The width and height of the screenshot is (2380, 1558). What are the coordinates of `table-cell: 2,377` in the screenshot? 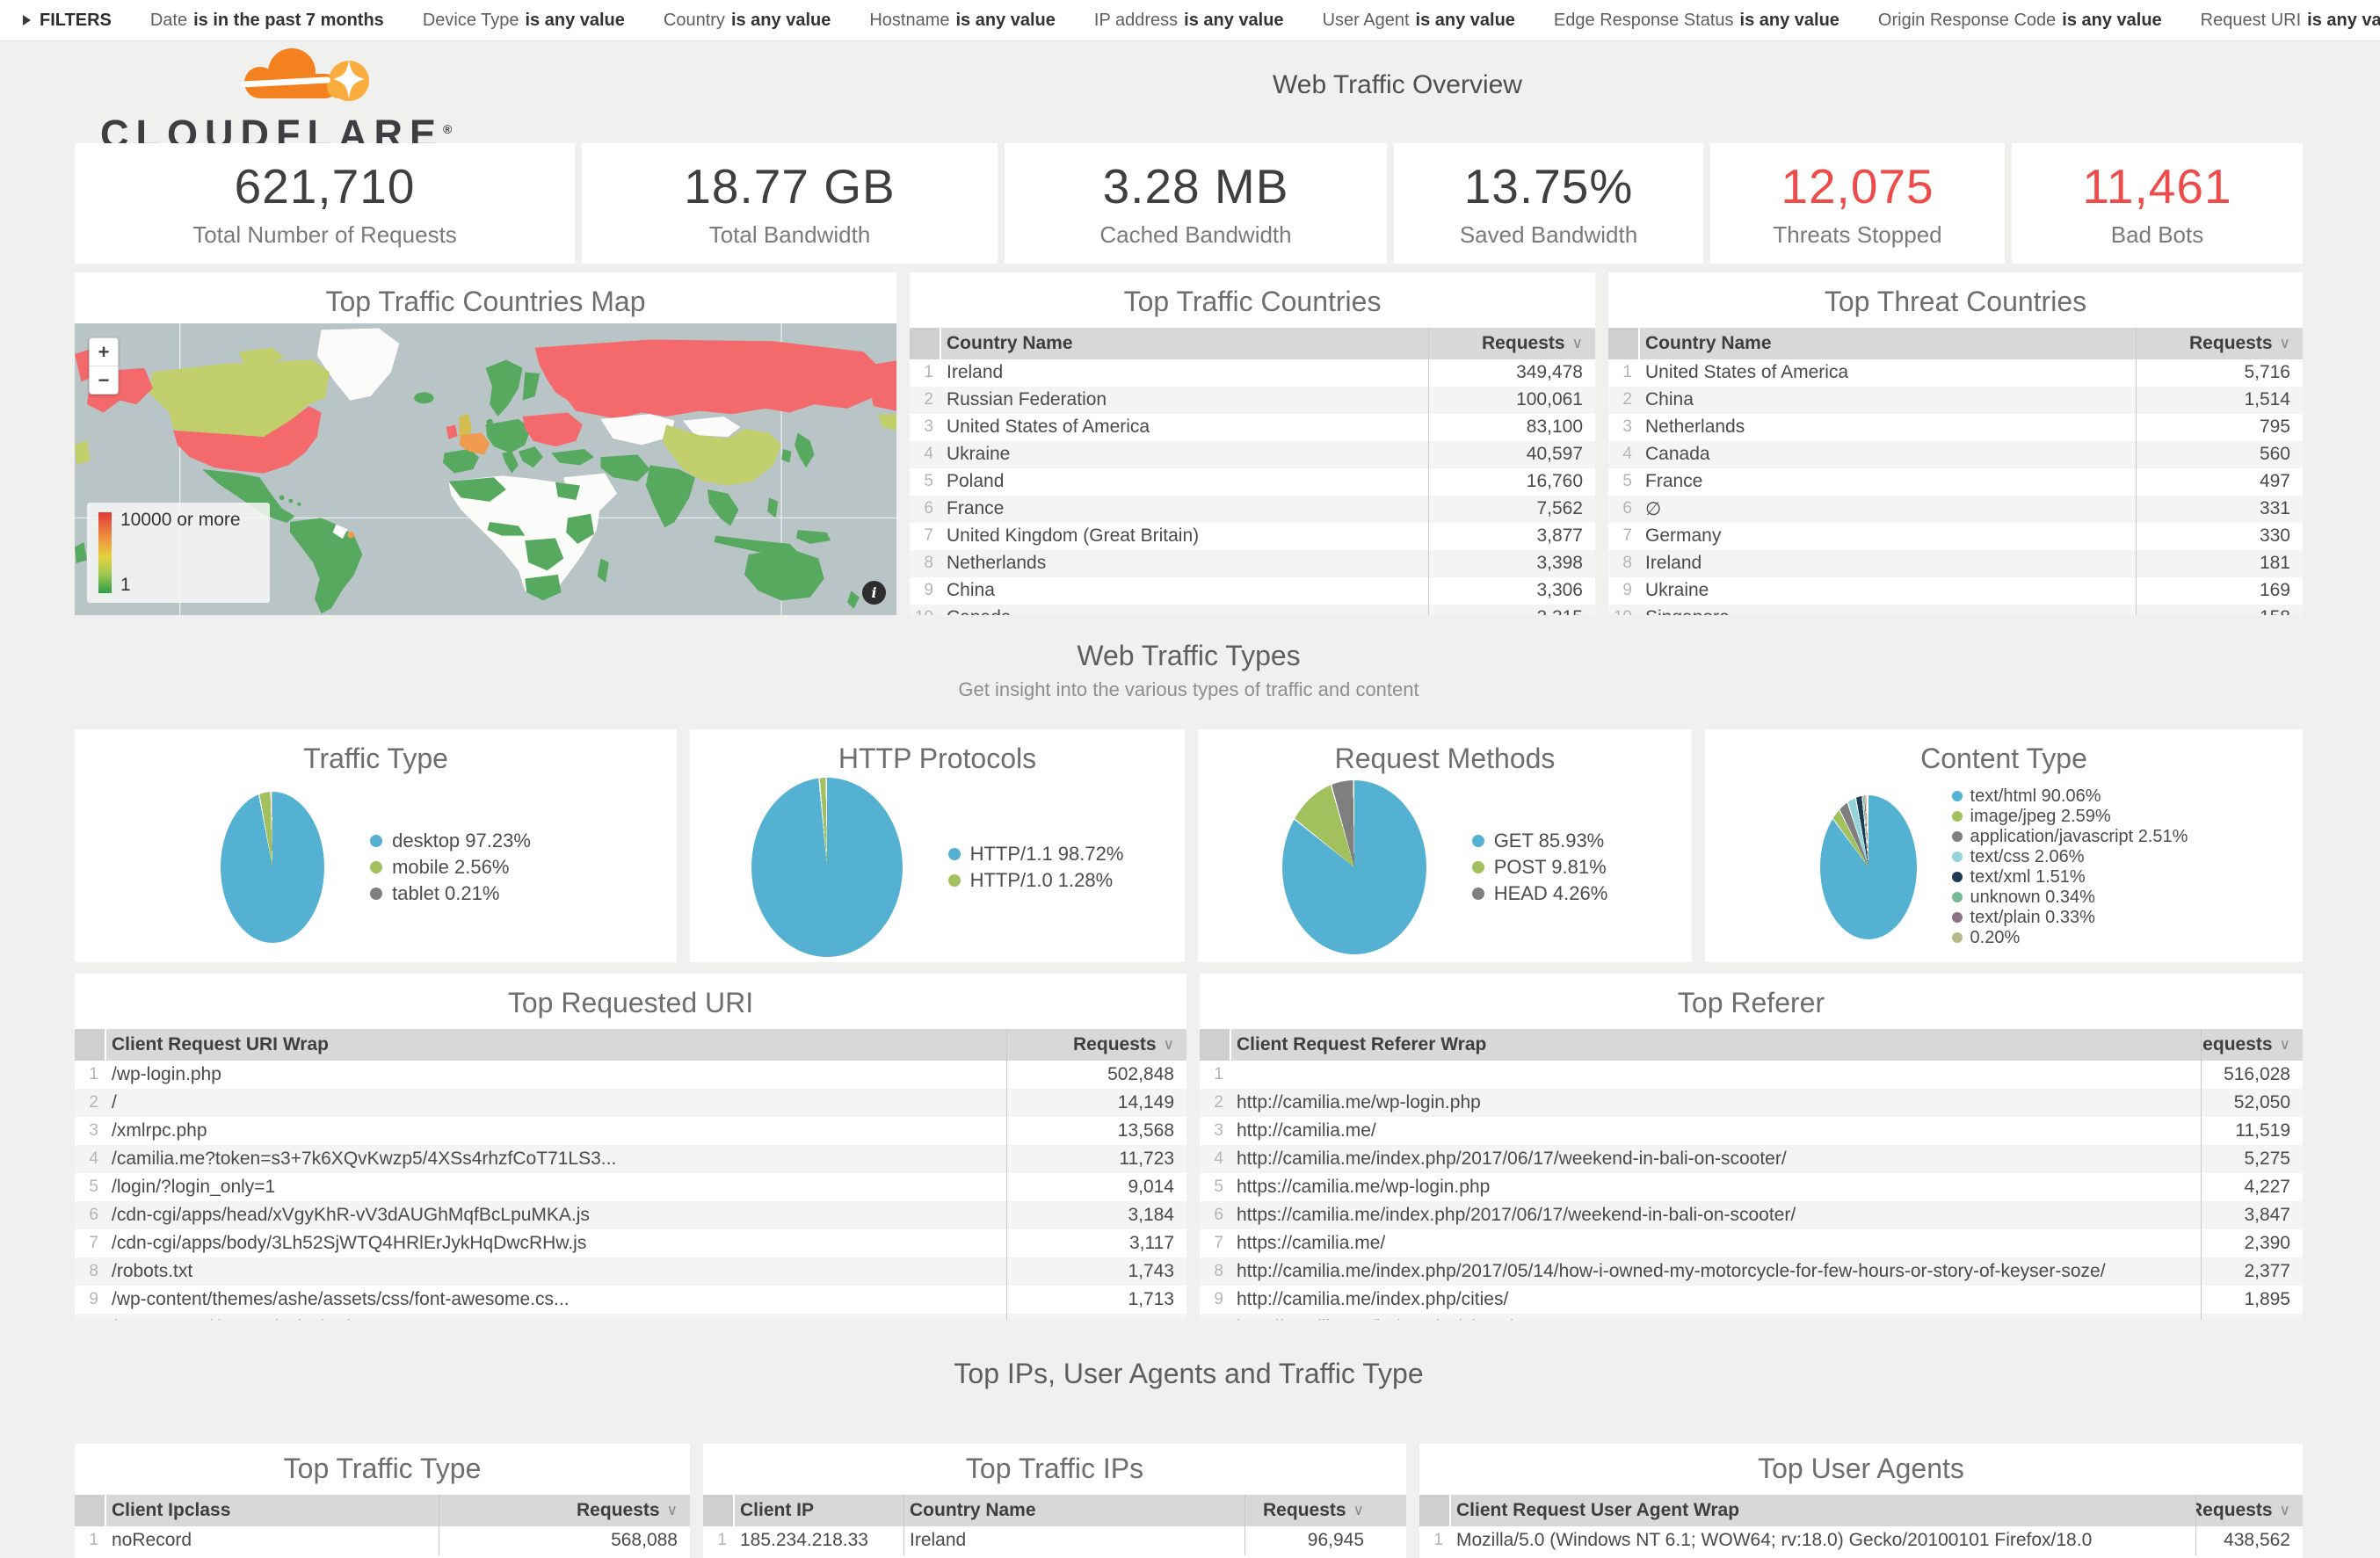 It's located at (2252, 1271).